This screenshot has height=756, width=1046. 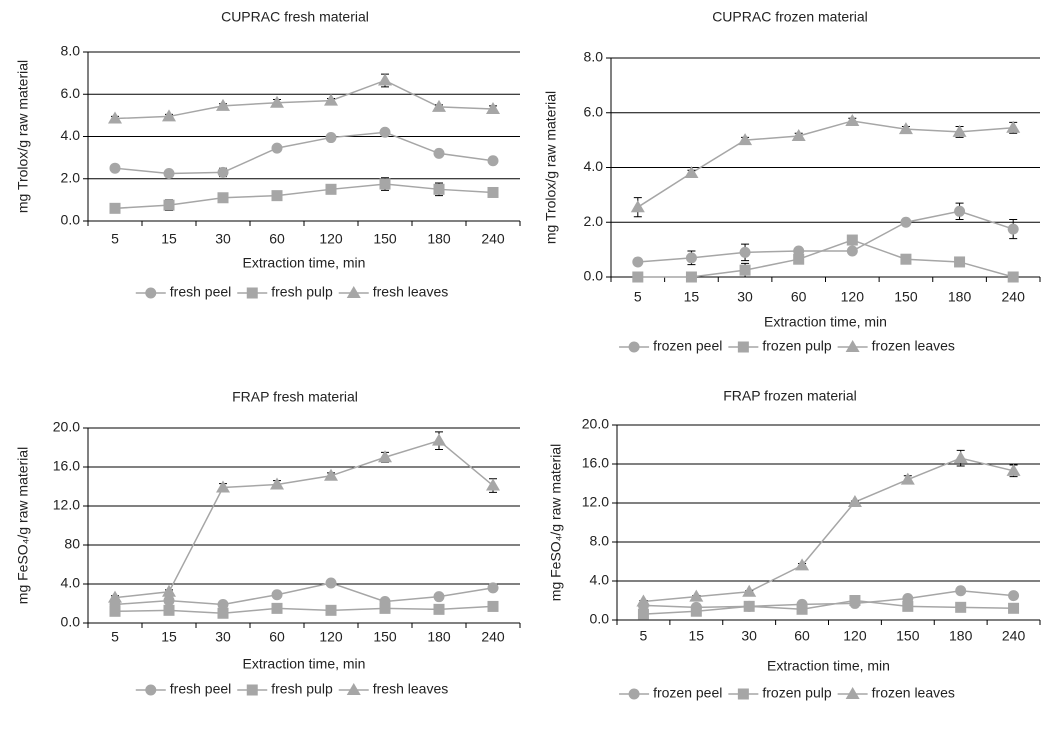 I want to click on y-tick-label: 12.0, so click(x=66, y=505).